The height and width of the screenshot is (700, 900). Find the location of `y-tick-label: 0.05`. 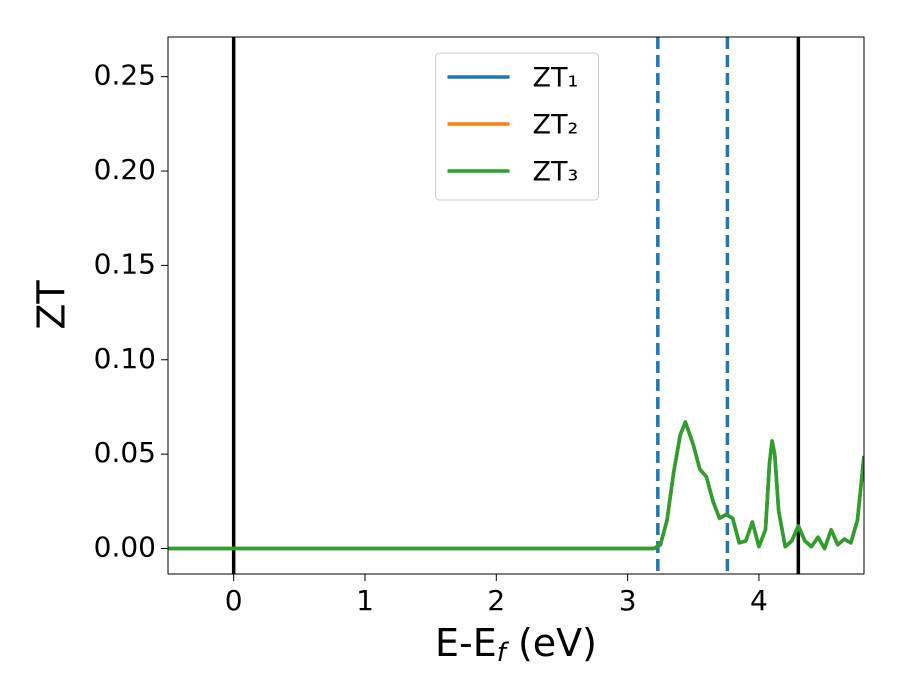

y-tick-label: 0.05 is located at coordinates (125, 452).